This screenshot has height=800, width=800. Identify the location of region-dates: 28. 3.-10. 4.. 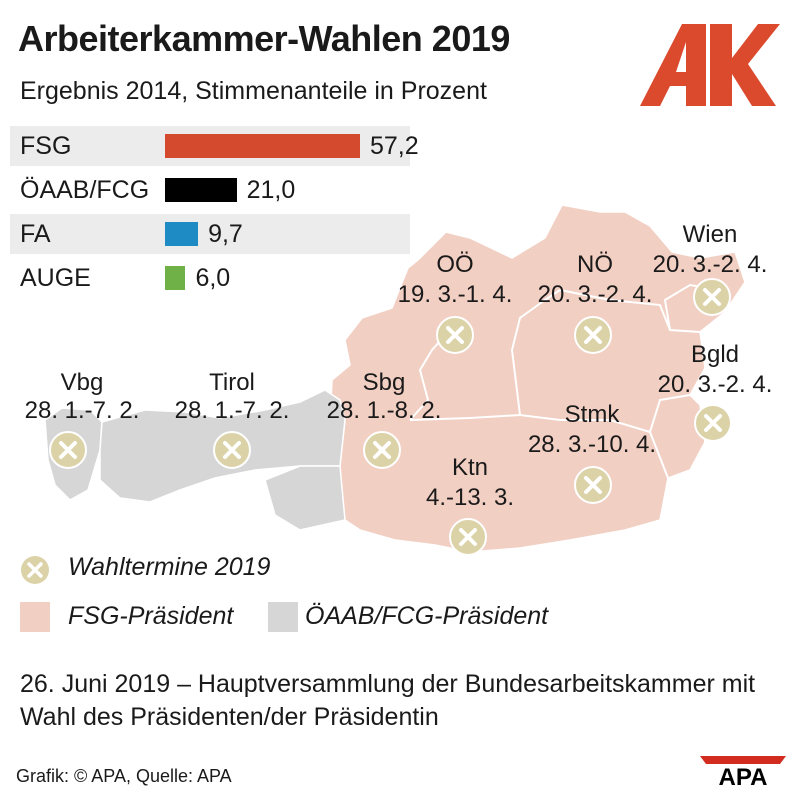
(592, 444).